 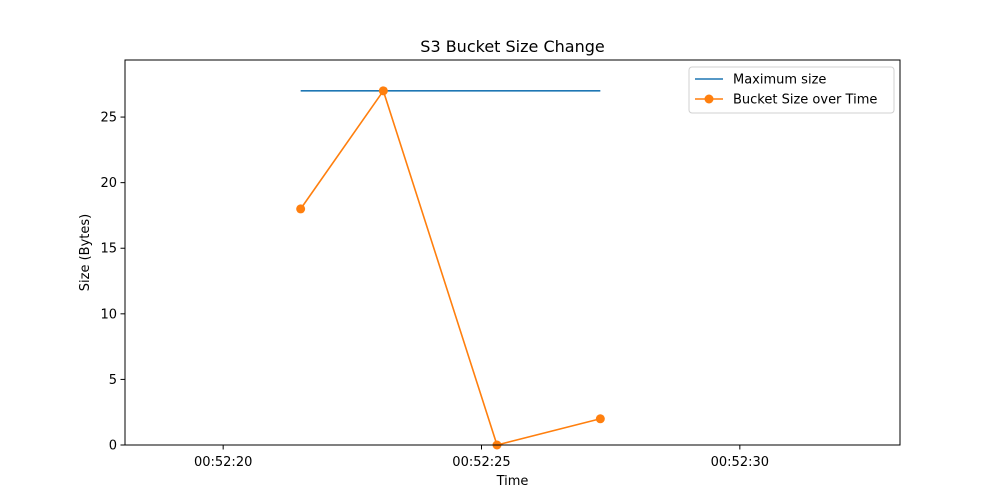 I want to click on x-tick-label-1: 00:52:25, so click(x=481, y=462).